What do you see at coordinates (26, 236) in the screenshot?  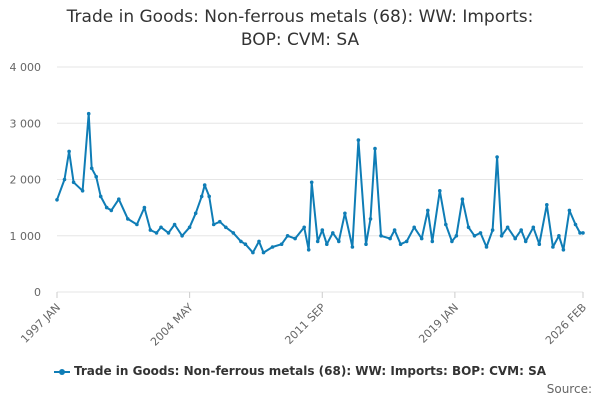 I see `y-tick-label: 1 000` at bounding box center [26, 236].